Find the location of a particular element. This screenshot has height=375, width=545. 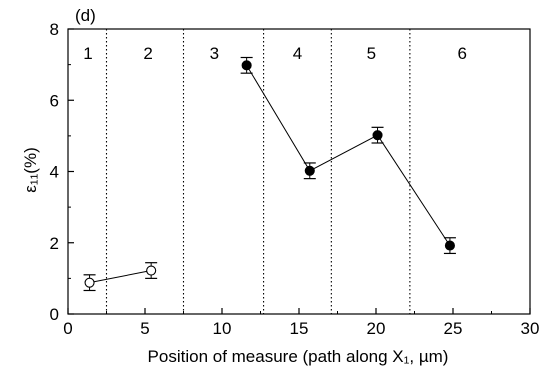

x-tick-label: 0 is located at coordinates (67, 328).